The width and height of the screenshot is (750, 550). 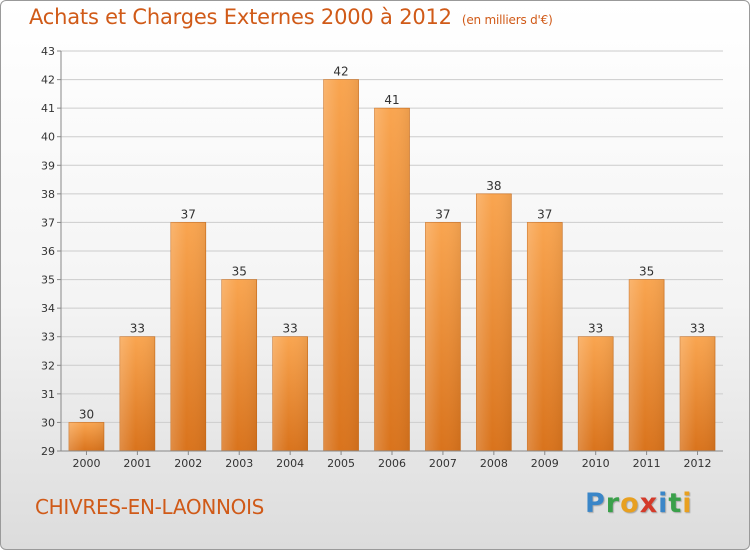 What do you see at coordinates (48, 137) in the screenshot?
I see `y-tick-label: 40` at bounding box center [48, 137].